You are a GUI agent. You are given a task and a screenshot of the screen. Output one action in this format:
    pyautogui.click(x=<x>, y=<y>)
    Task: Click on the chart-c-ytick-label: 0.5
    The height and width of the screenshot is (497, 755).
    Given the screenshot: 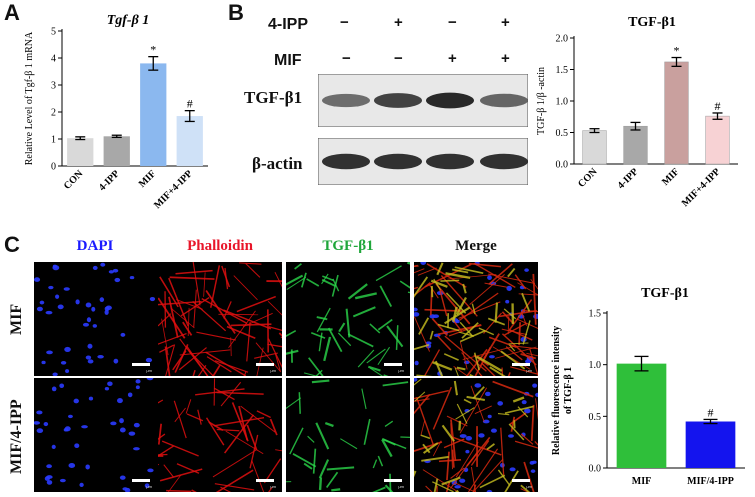 What is the action you would take?
    pyautogui.click(x=595, y=417)
    